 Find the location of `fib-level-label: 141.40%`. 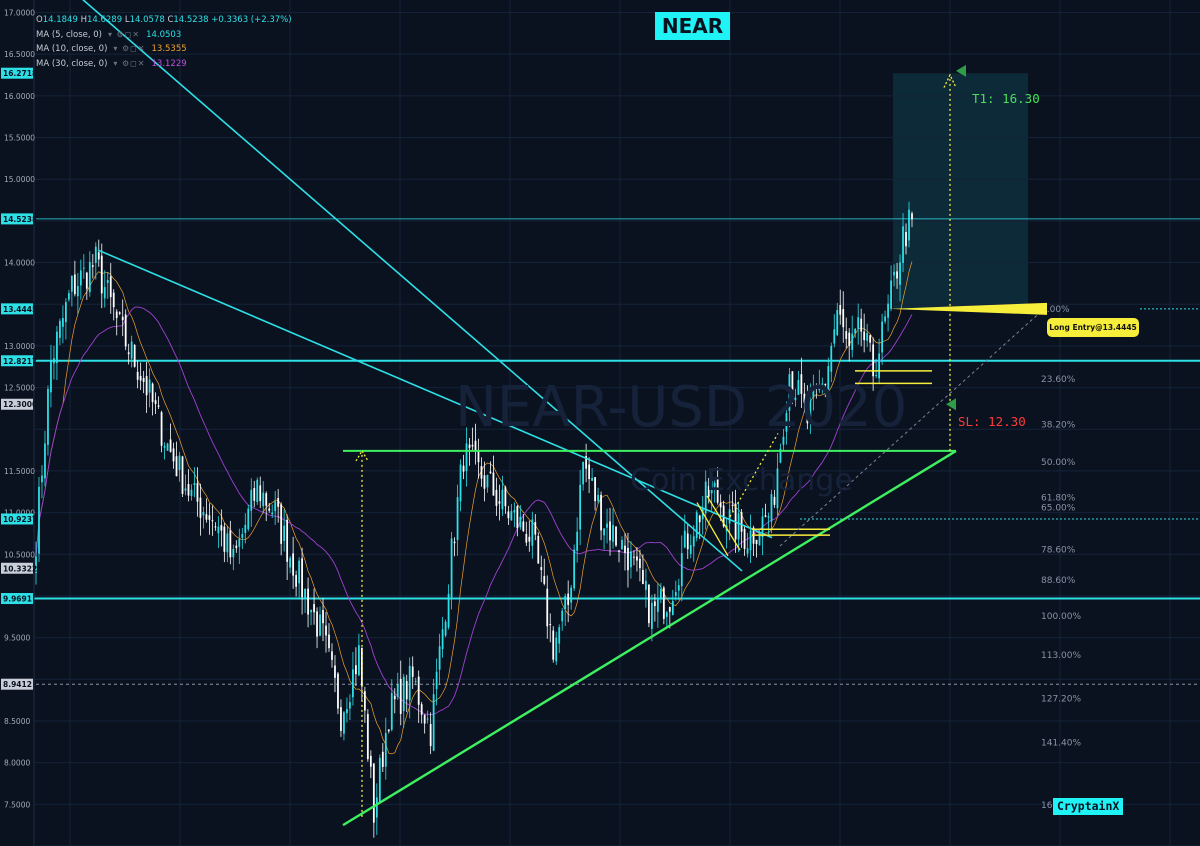

fib-level-label: 141.40% is located at coordinates (1061, 744).